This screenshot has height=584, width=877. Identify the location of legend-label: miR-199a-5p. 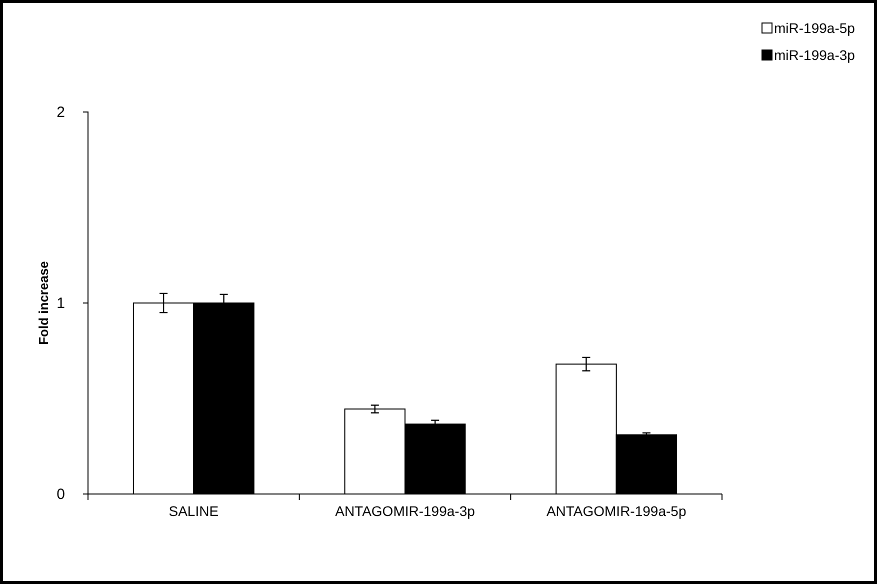
(815, 28).